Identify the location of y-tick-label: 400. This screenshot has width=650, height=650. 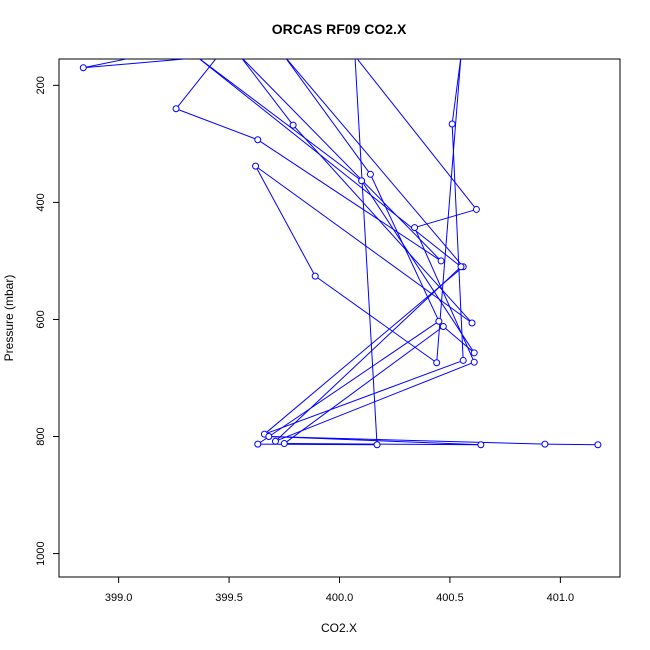
(41, 202).